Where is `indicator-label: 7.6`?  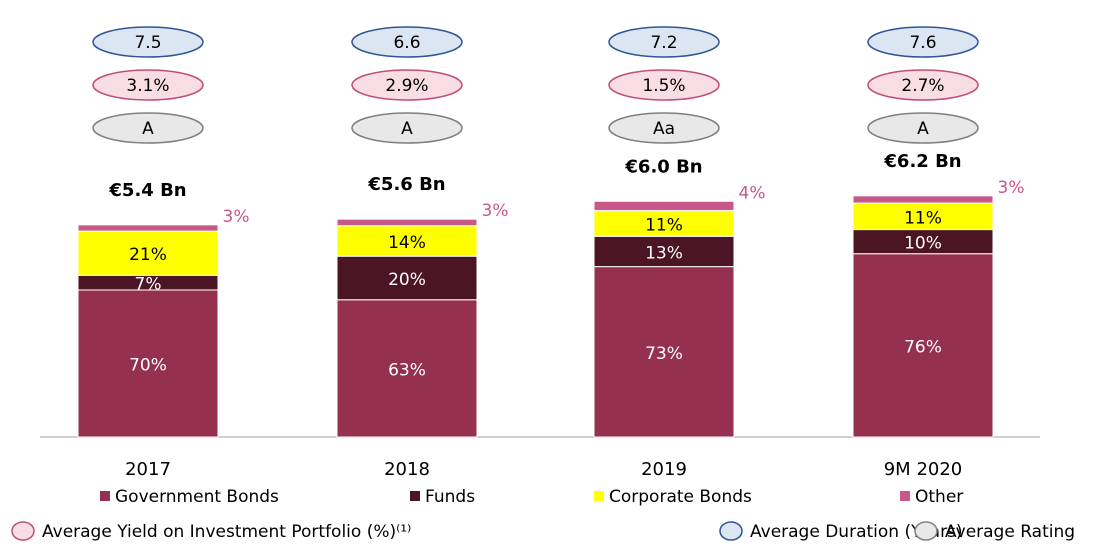 indicator-label: 7.6 is located at coordinates (922, 43).